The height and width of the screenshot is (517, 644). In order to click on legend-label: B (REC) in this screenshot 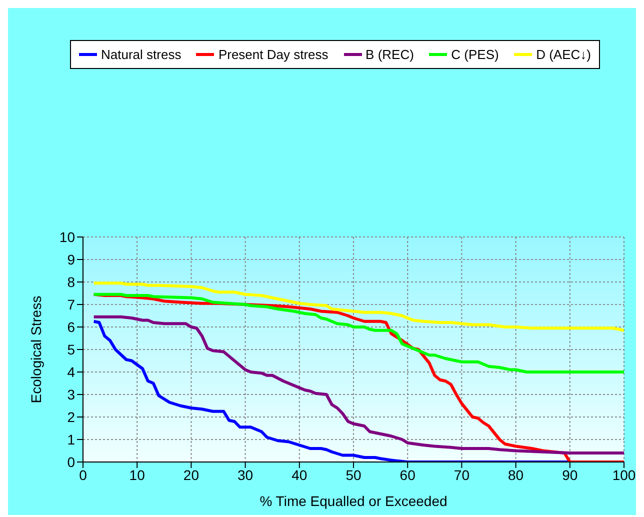, I will do `click(389, 54)`.